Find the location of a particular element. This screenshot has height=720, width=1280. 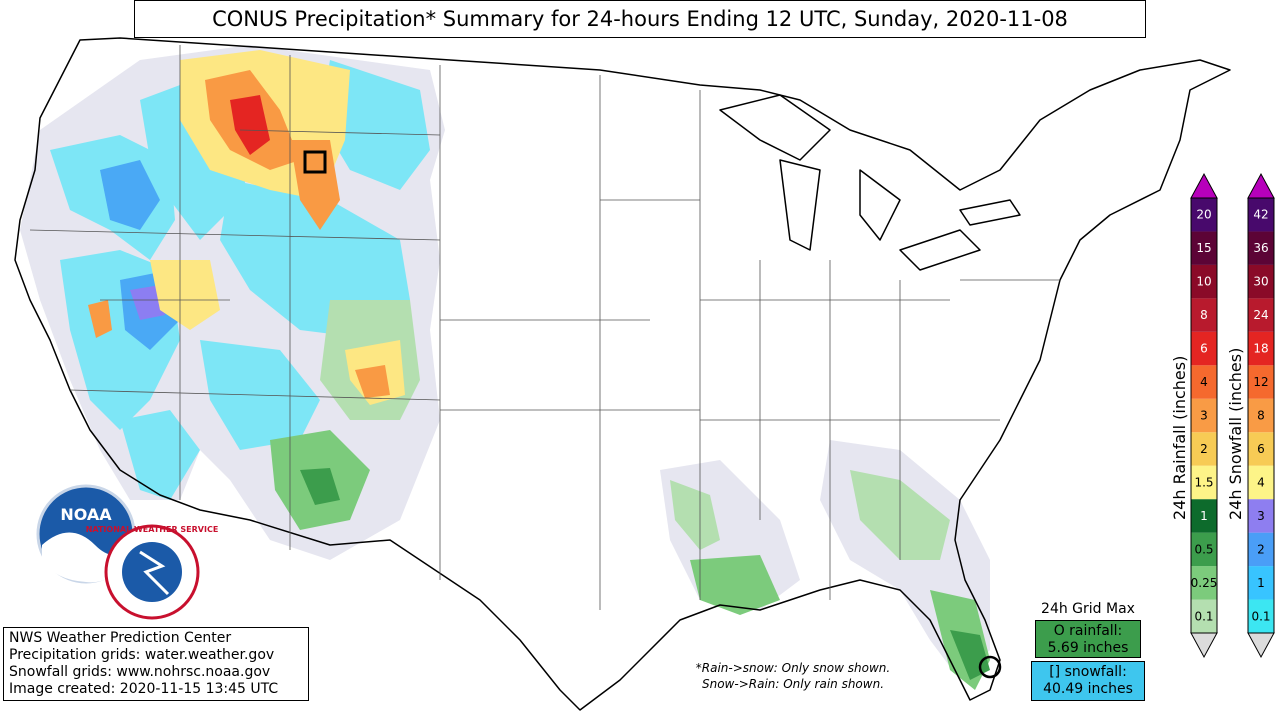

rain-tick-label: 8 is located at coordinates (1204, 315).